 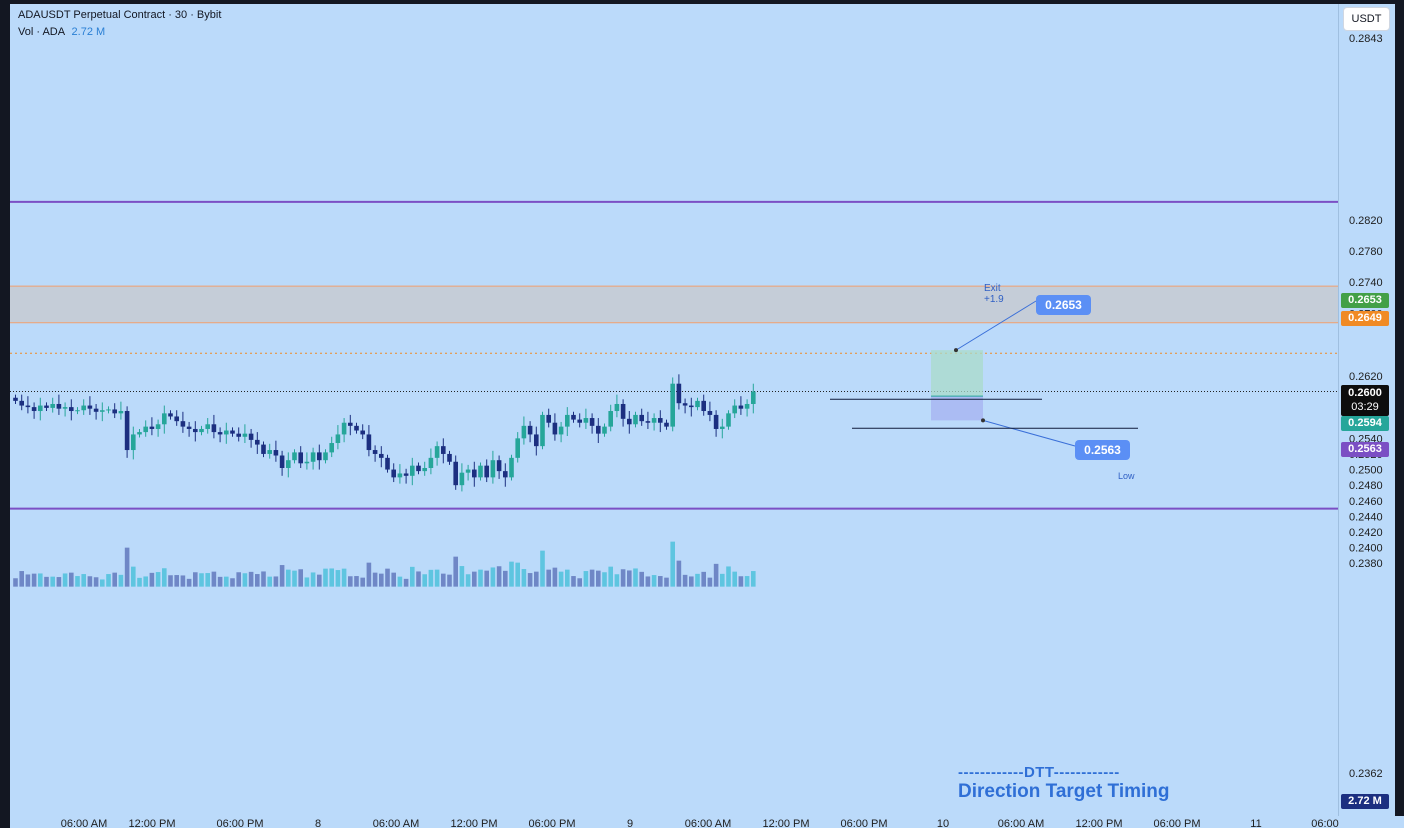 What do you see at coordinates (1365, 423) in the screenshot?
I see `entry-price-tag: 0.2594` at bounding box center [1365, 423].